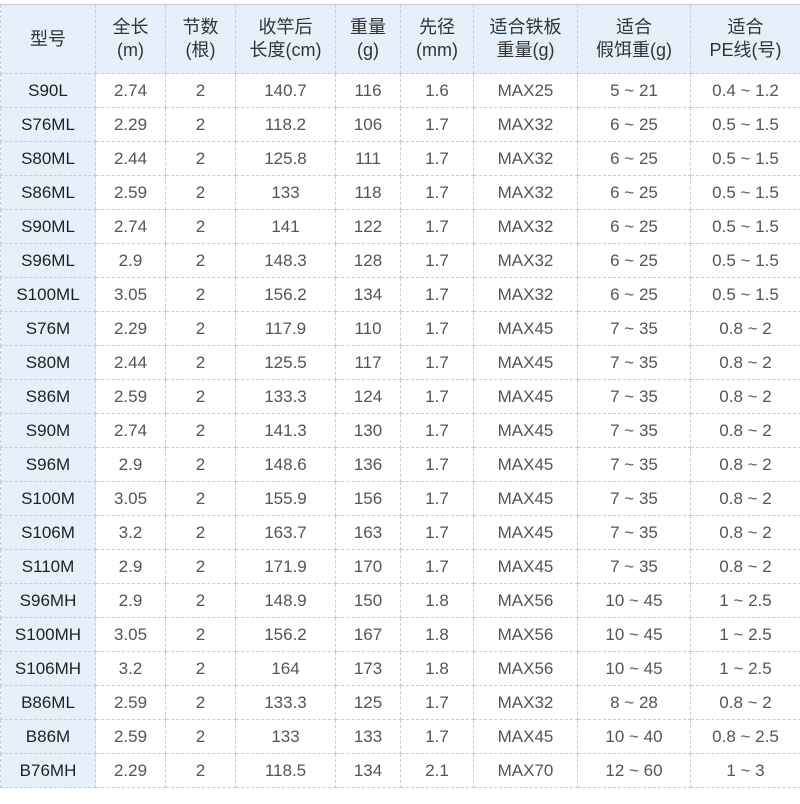 This screenshot has height=804, width=800. I want to click on column-header-line: 适合, so click(746, 27).